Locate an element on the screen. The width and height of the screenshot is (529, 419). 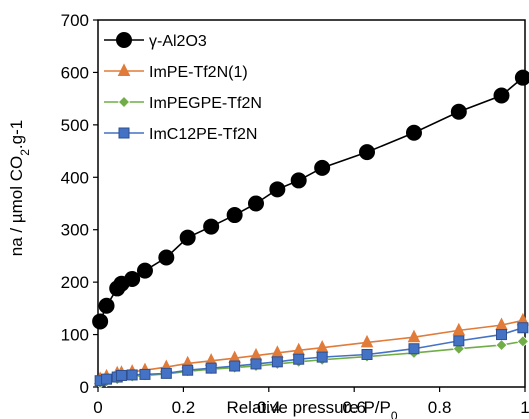
x-tick-label: 0.6 is located at coordinates (354, 407).